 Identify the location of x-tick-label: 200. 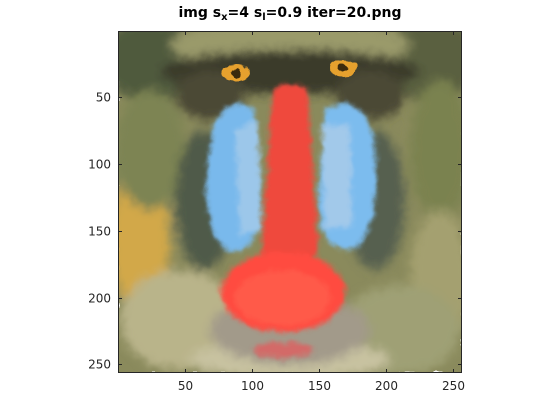
(386, 386).